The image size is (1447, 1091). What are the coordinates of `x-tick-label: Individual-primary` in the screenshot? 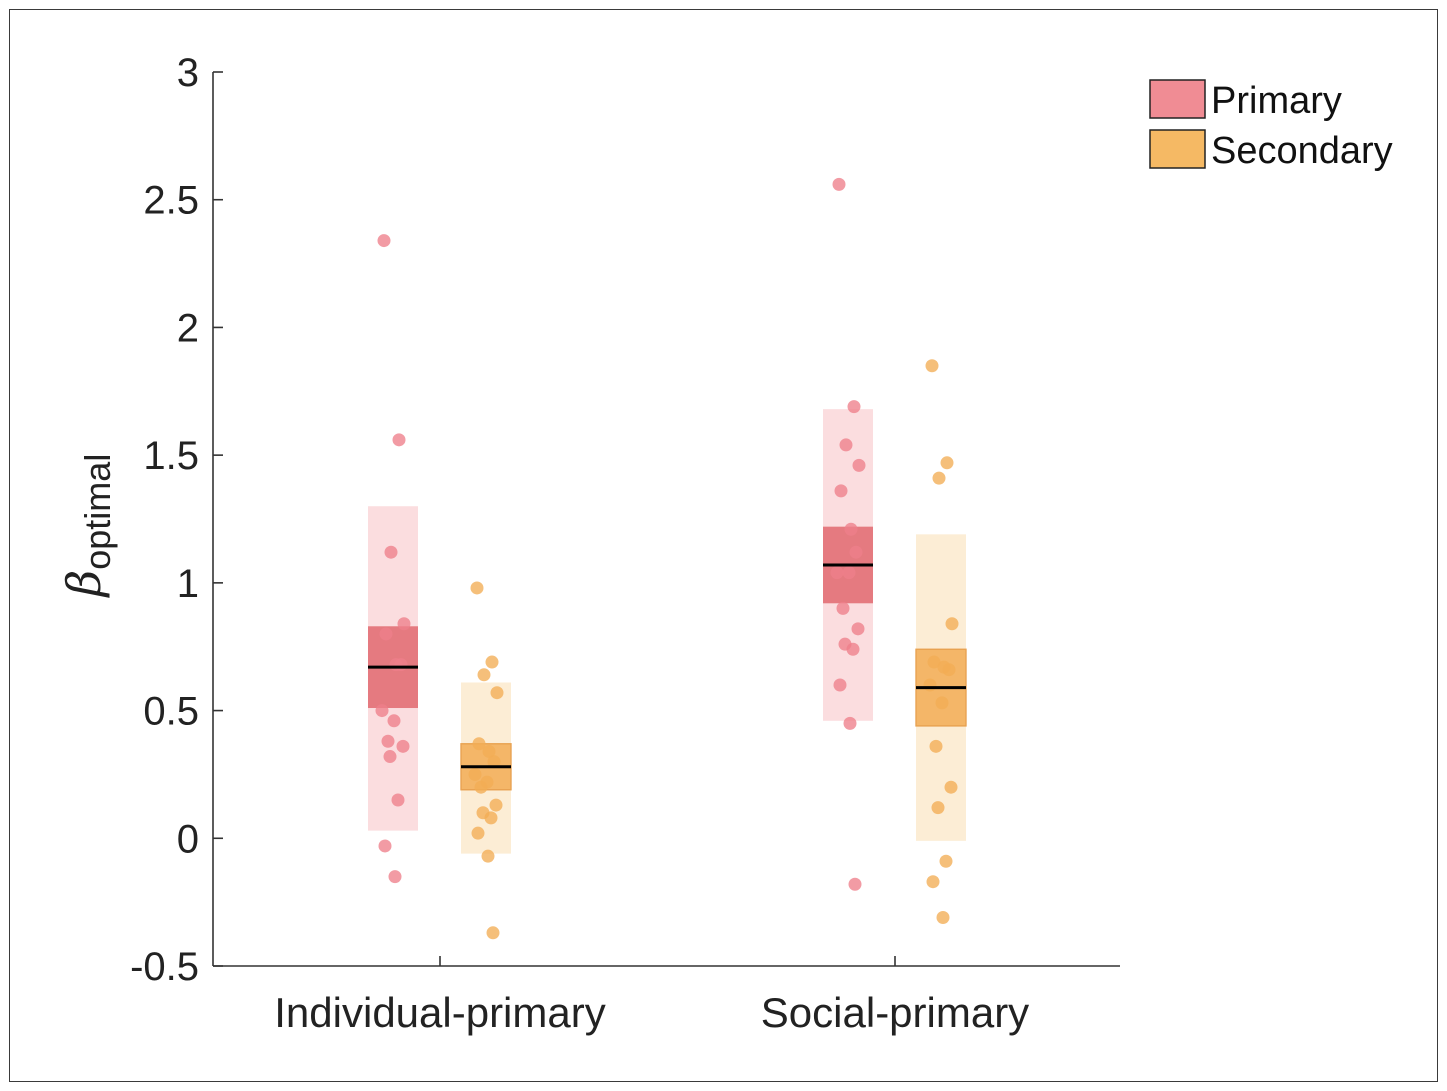 It's located at (439, 1012).